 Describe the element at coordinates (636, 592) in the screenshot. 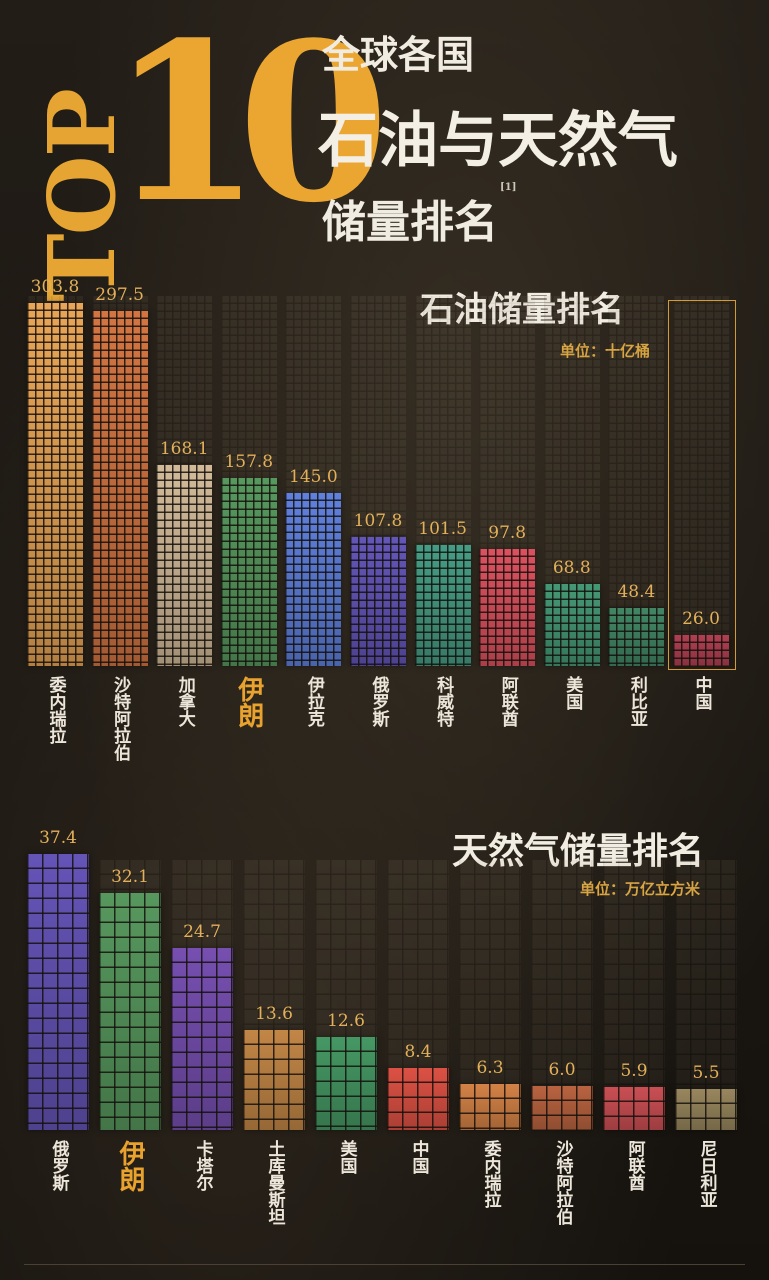

I see `data-label: 48.4` at that location.